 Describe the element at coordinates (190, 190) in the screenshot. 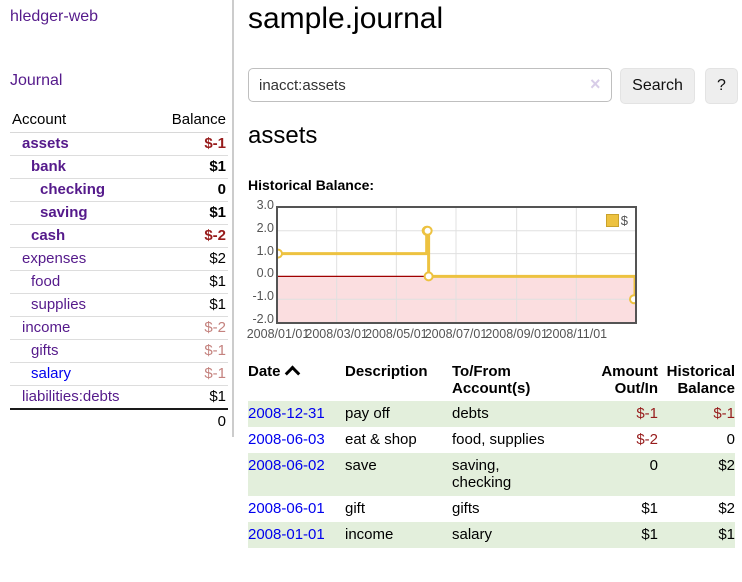

I see `account-balance: 0` at that location.